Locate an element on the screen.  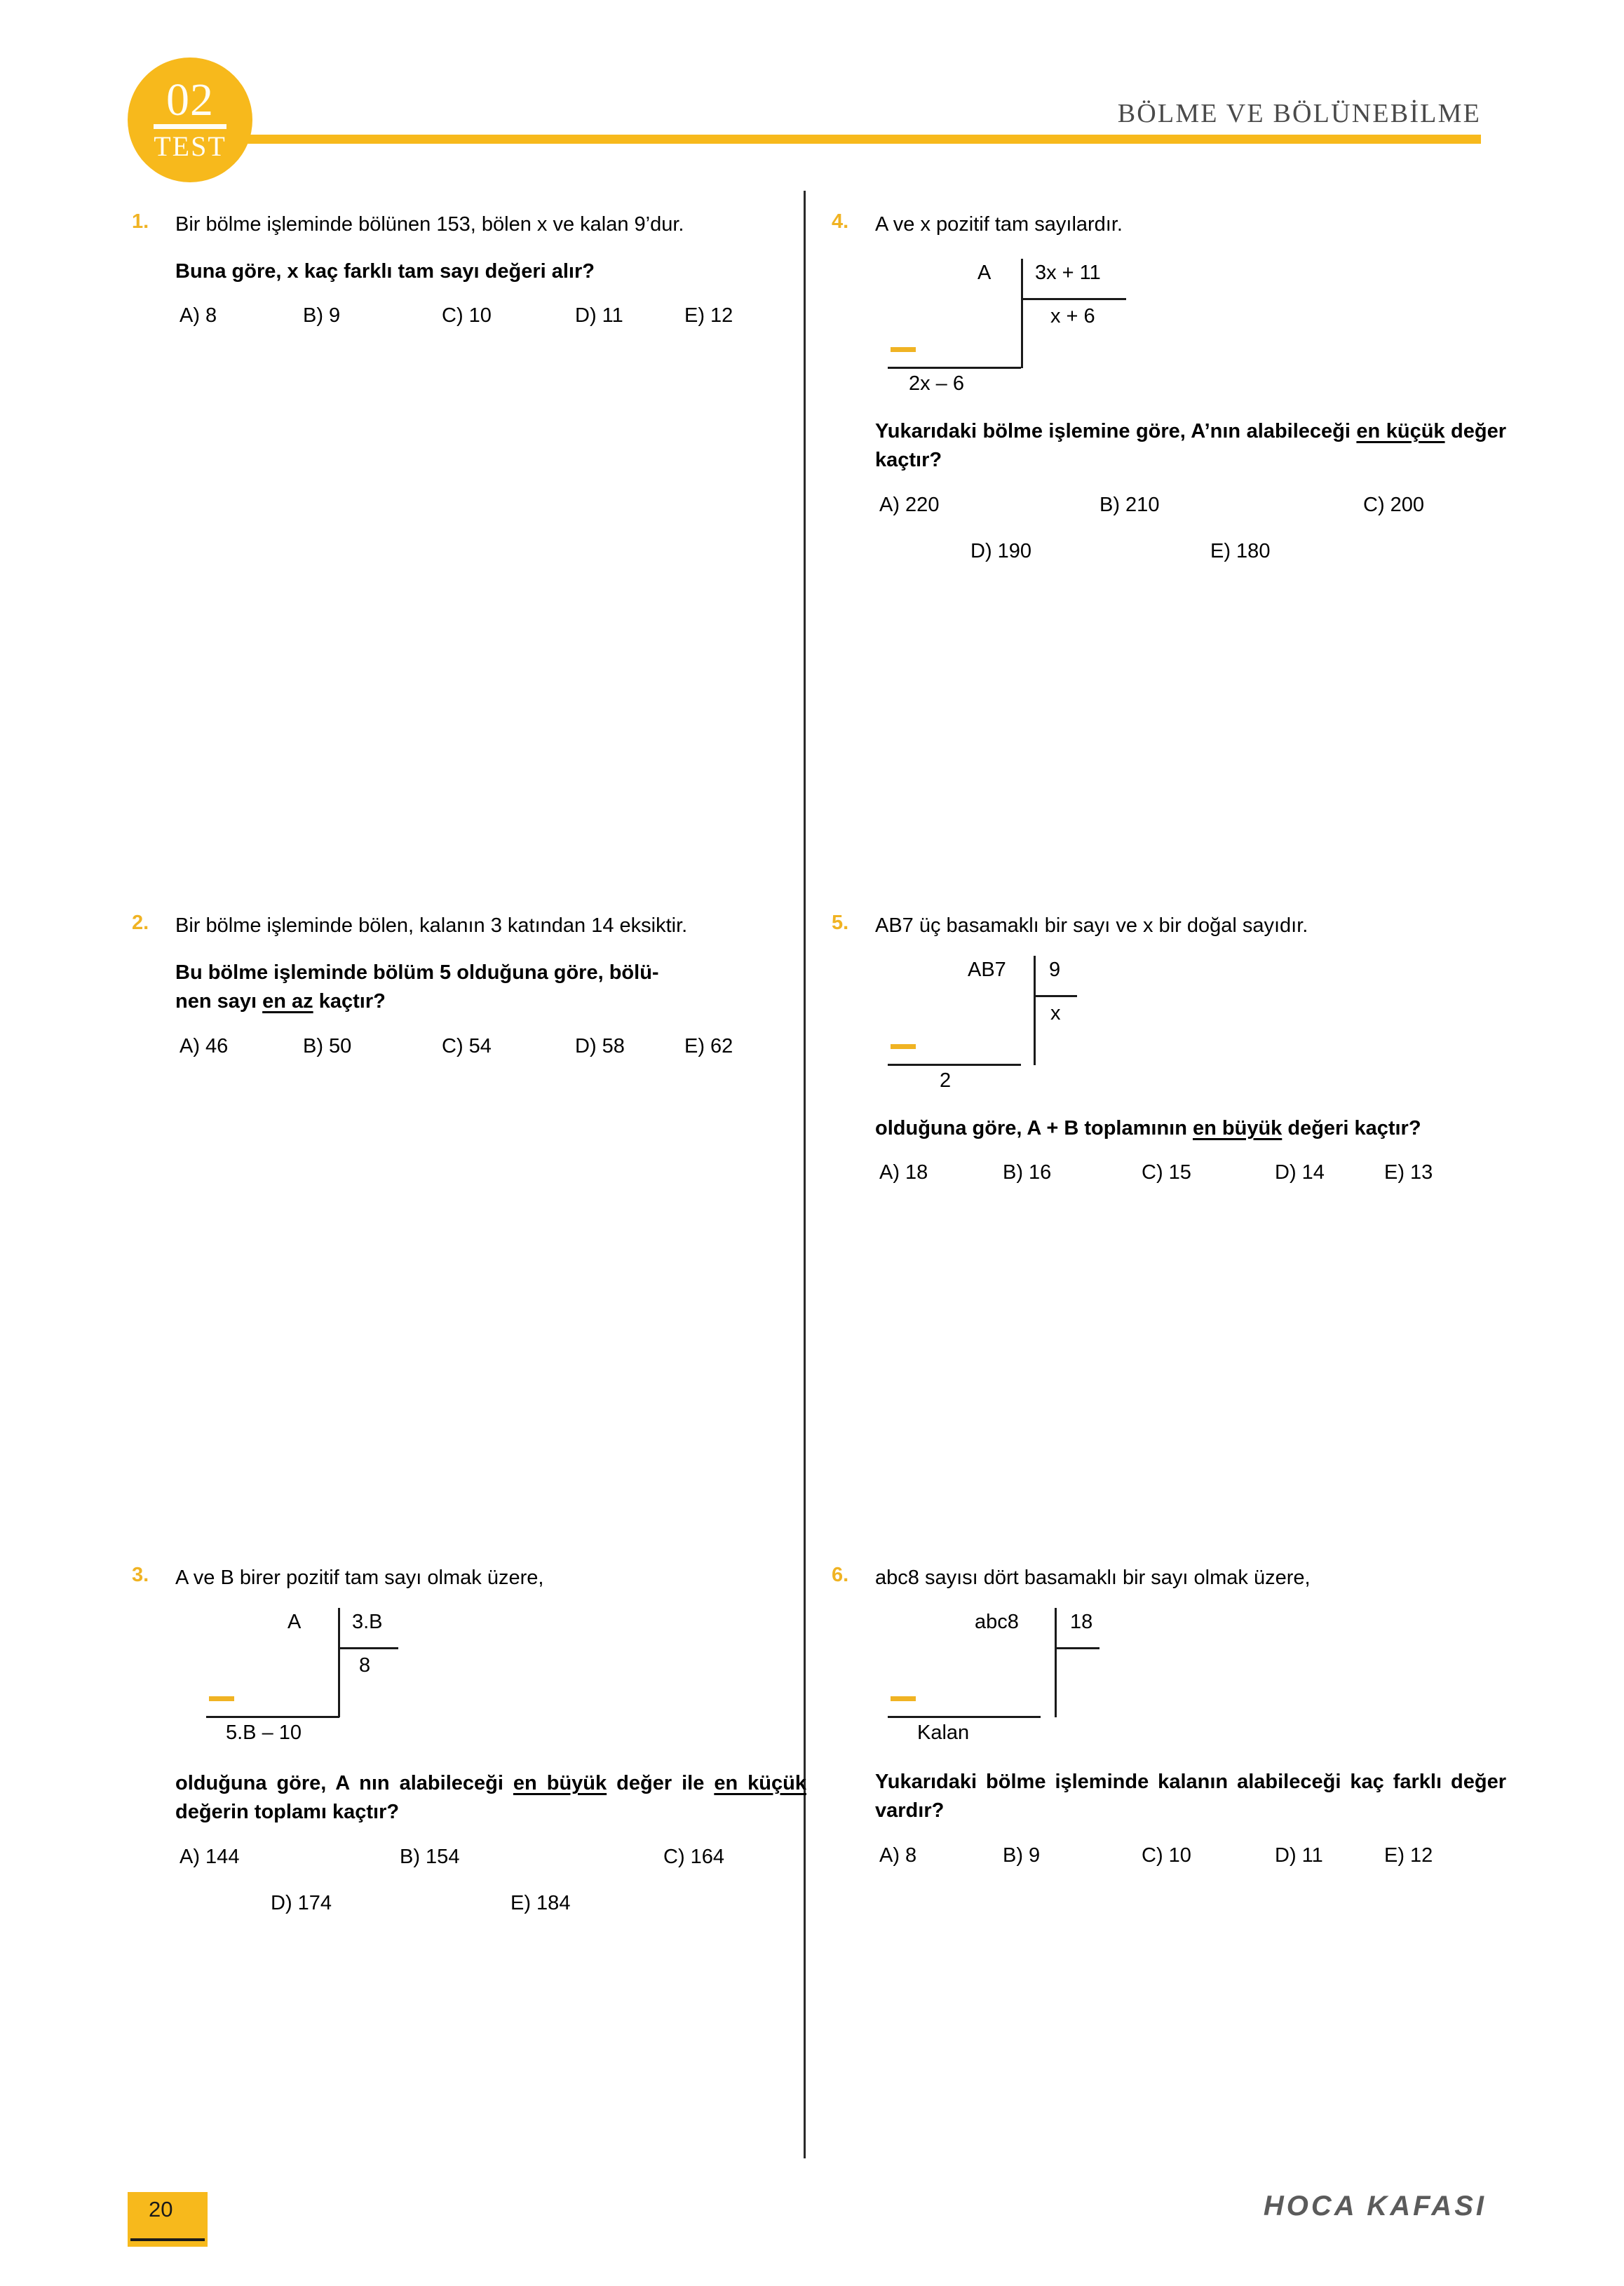
question-6-options: A) 8 B) 9 C) 10 D) 11 E) 12 is located at coordinates (1190, 1858).